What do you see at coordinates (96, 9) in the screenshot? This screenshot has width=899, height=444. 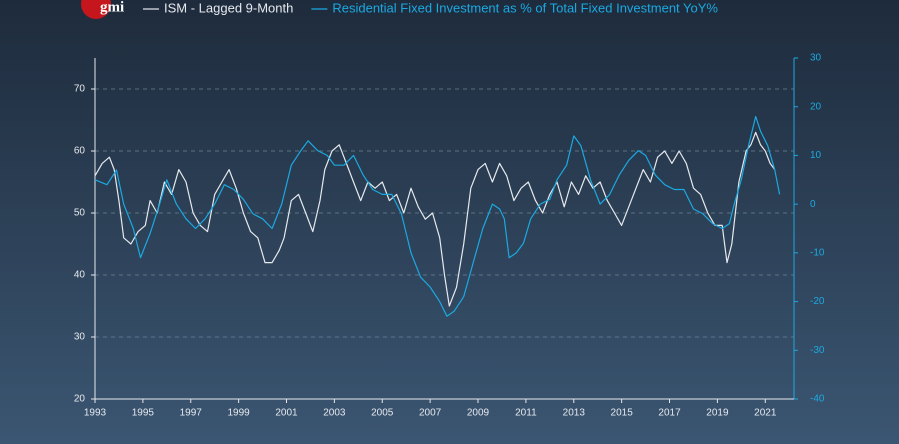 I see `logo-mark` at bounding box center [96, 9].